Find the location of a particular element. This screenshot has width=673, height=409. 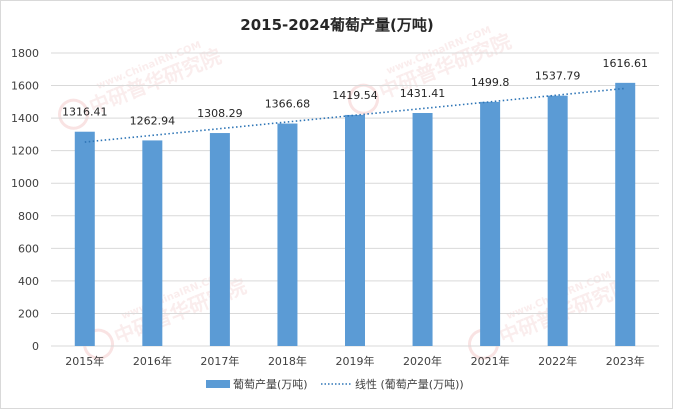

data-label: 1616.61 is located at coordinates (625, 63).